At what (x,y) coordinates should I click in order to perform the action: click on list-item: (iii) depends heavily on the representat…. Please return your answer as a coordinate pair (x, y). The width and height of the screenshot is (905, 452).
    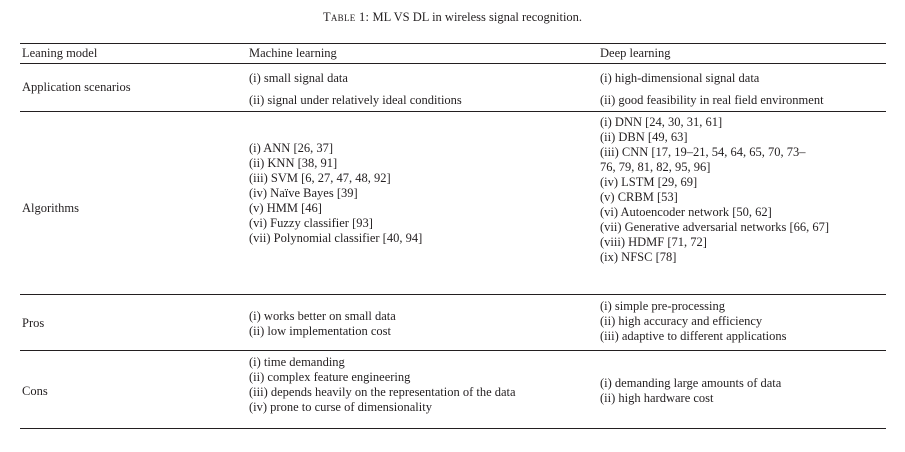
    Looking at the image, I should click on (382, 392).